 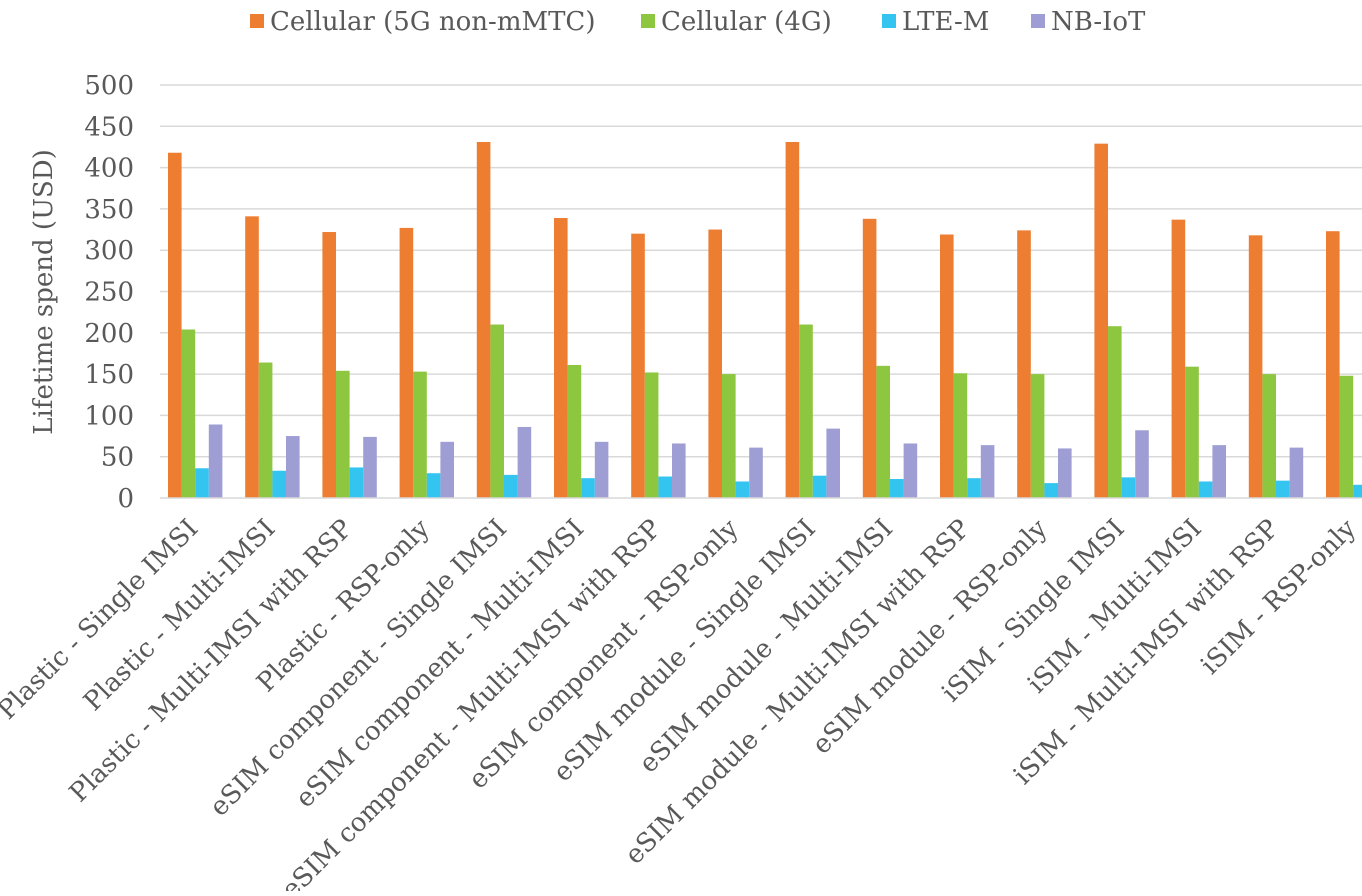 What do you see at coordinates (1098, 22) in the screenshot?
I see `legend-label: NB-IoT` at bounding box center [1098, 22].